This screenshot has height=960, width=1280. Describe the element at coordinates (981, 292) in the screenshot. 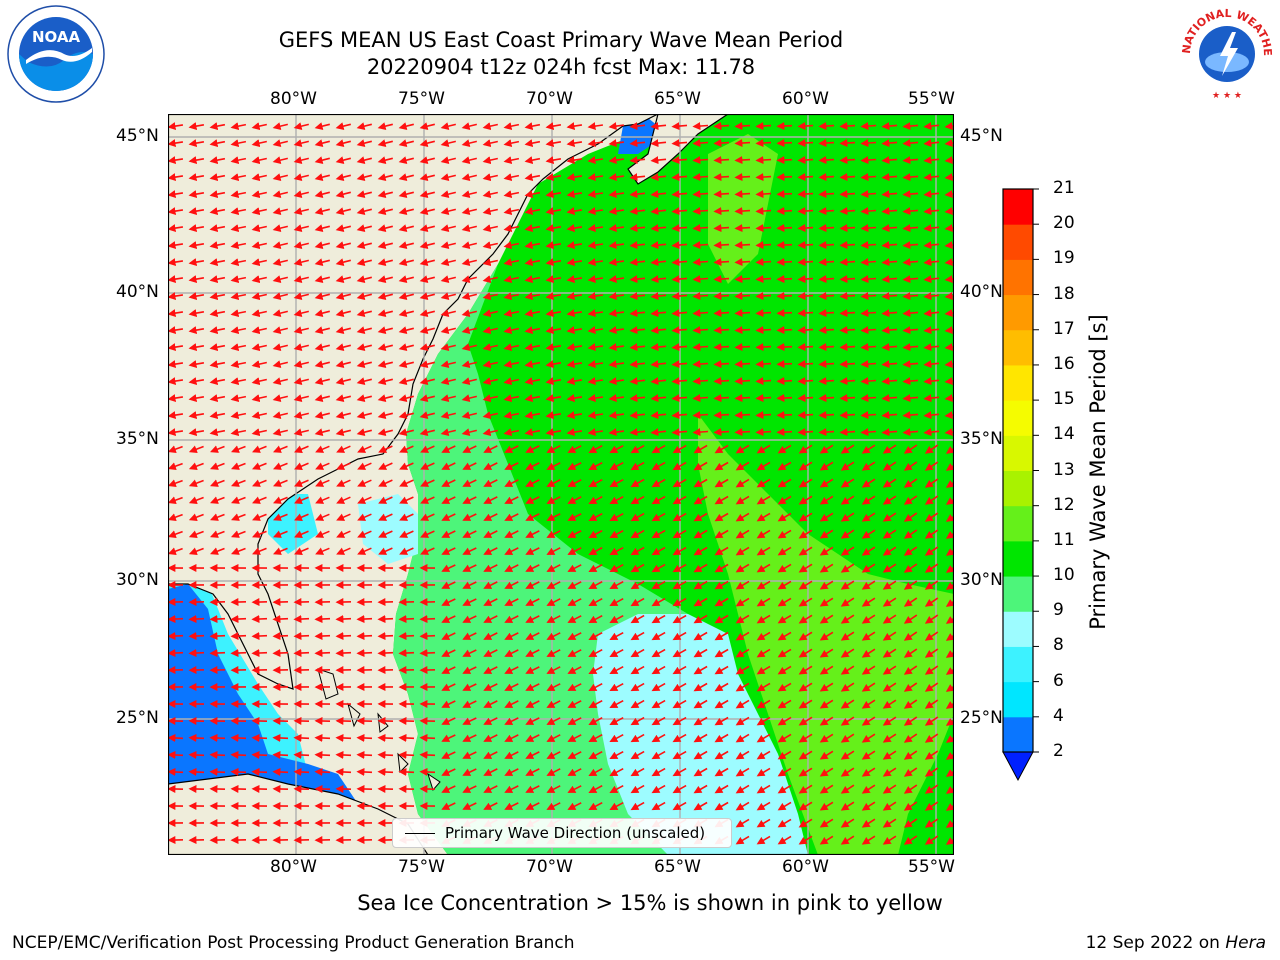

I see `lat-tick-right: 40°N` at that location.